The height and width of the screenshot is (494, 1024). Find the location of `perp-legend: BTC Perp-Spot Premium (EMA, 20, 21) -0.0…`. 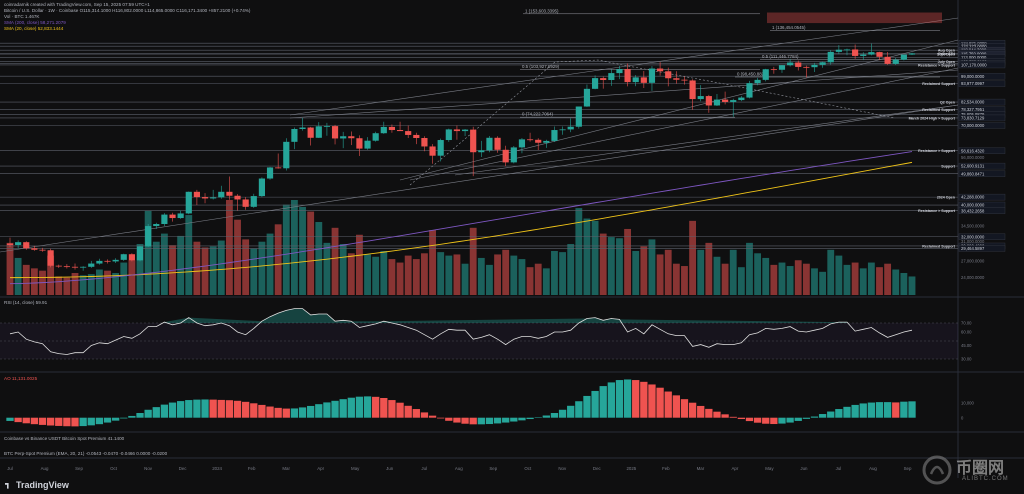

perp-legend: BTC Perp-Spot Premium (EMA, 20, 21) -0.0… is located at coordinates (86, 453).